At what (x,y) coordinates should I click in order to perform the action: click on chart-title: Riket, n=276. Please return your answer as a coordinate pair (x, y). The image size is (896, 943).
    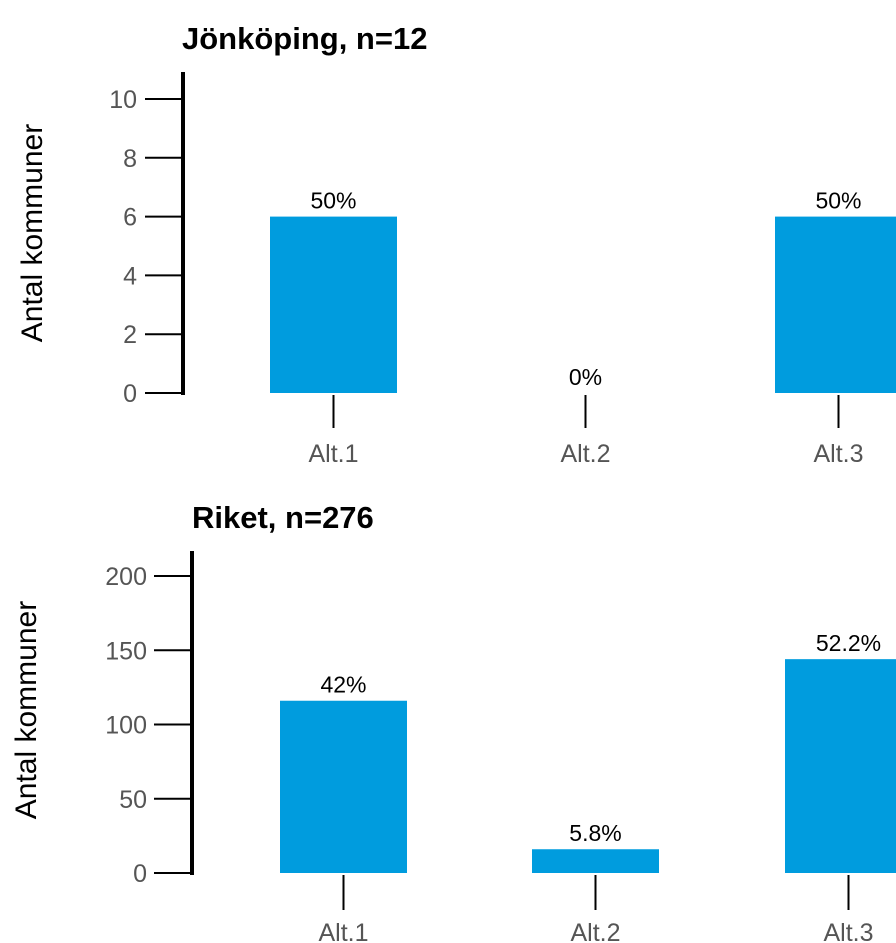
    Looking at the image, I should click on (283, 517).